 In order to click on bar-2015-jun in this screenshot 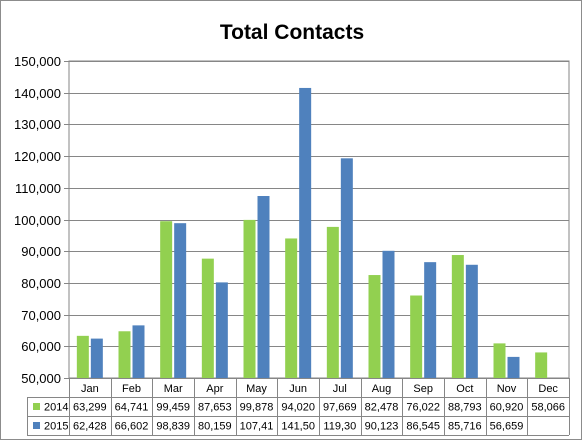, I will do `click(305, 232)`.